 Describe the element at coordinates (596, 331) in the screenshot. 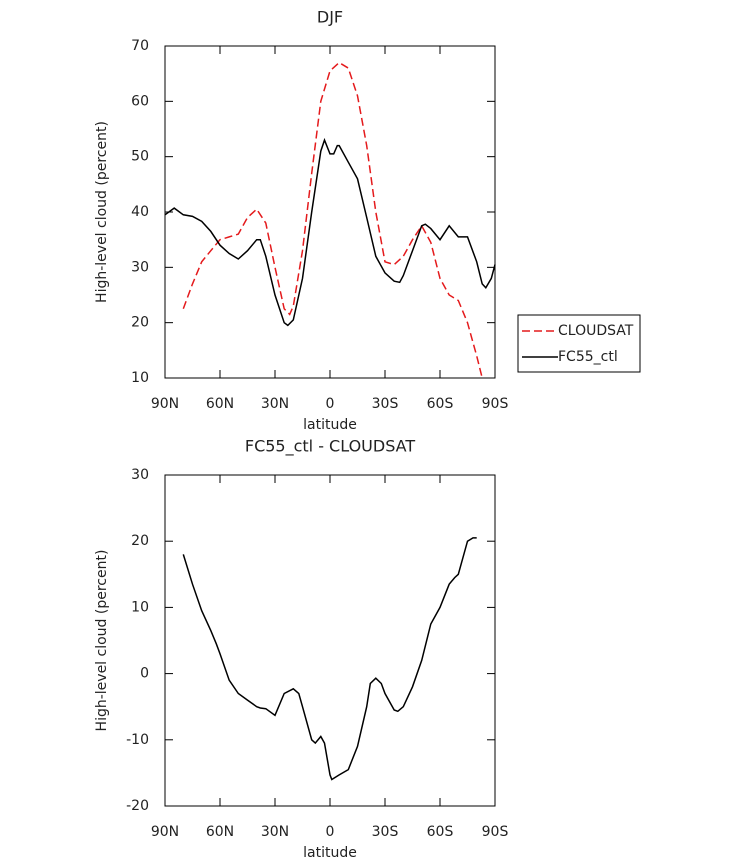

I see `legend-label: CLOUDSAT` at that location.